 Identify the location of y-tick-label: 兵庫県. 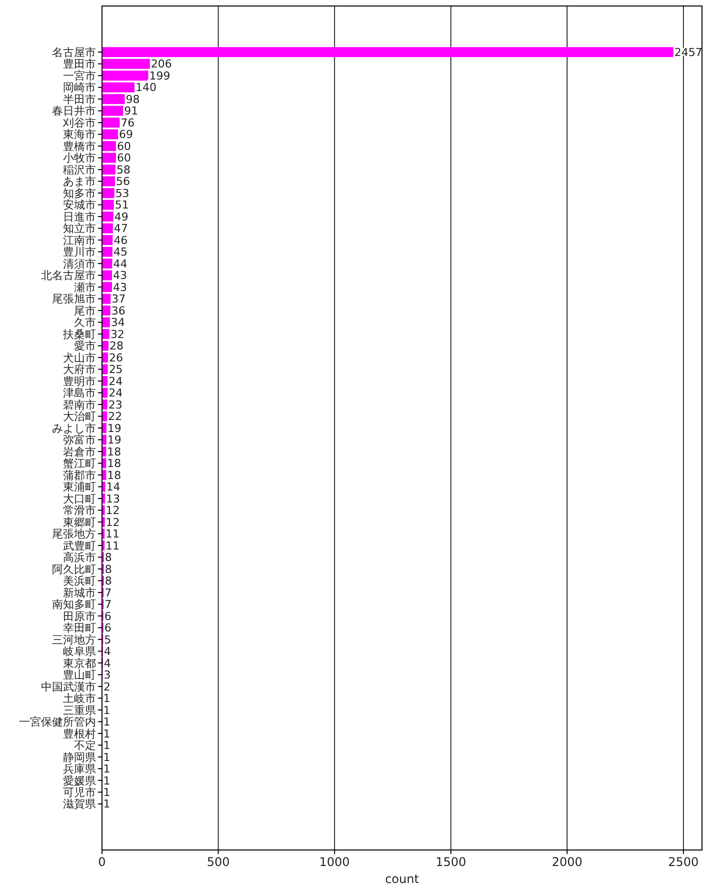
(79, 769).